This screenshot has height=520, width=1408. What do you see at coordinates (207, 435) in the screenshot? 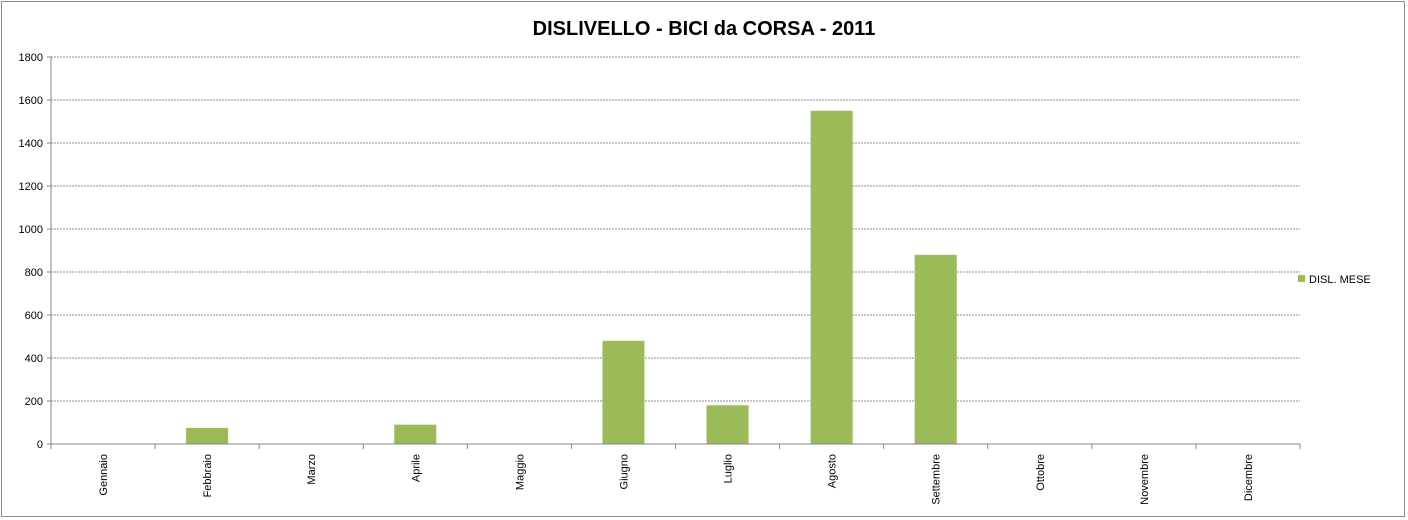
I see `bar-febbraio` at bounding box center [207, 435].